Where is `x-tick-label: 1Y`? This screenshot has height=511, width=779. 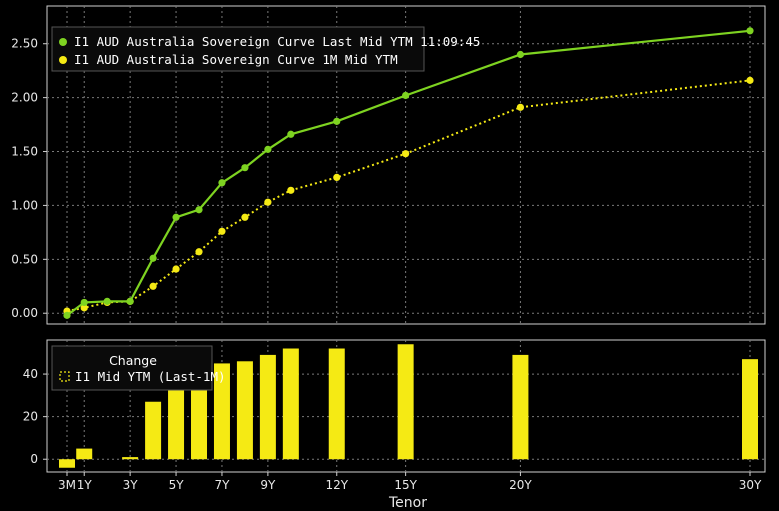 x-tick-label: 1Y is located at coordinates (85, 485).